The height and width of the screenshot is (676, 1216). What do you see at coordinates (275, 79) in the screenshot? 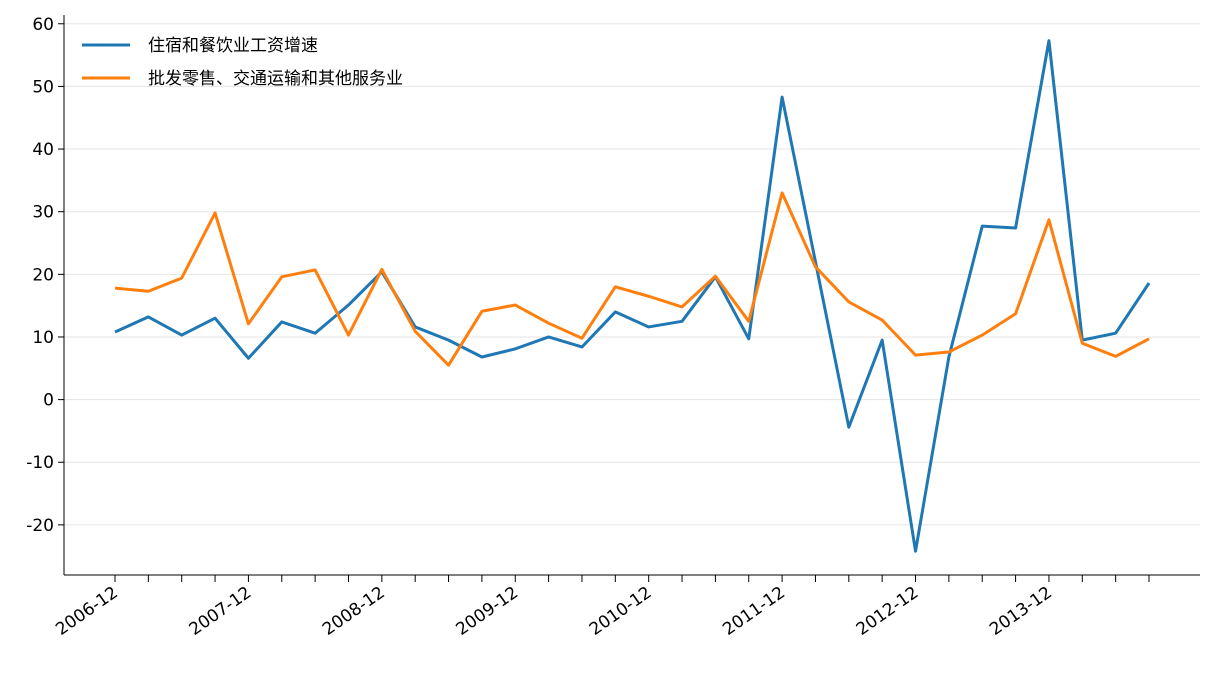
I see `legend-label: 批发零售、交通运输和其他服务业` at bounding box center [275, 79].